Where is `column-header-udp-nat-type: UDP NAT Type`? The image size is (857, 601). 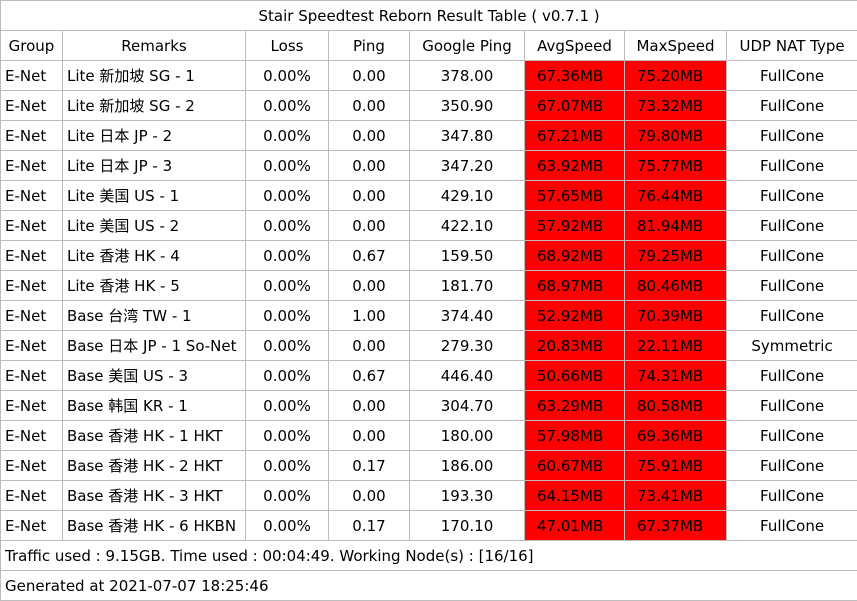 column-header-udp-nat-type: UDP NAT Type is located at coordinates (792, 46).